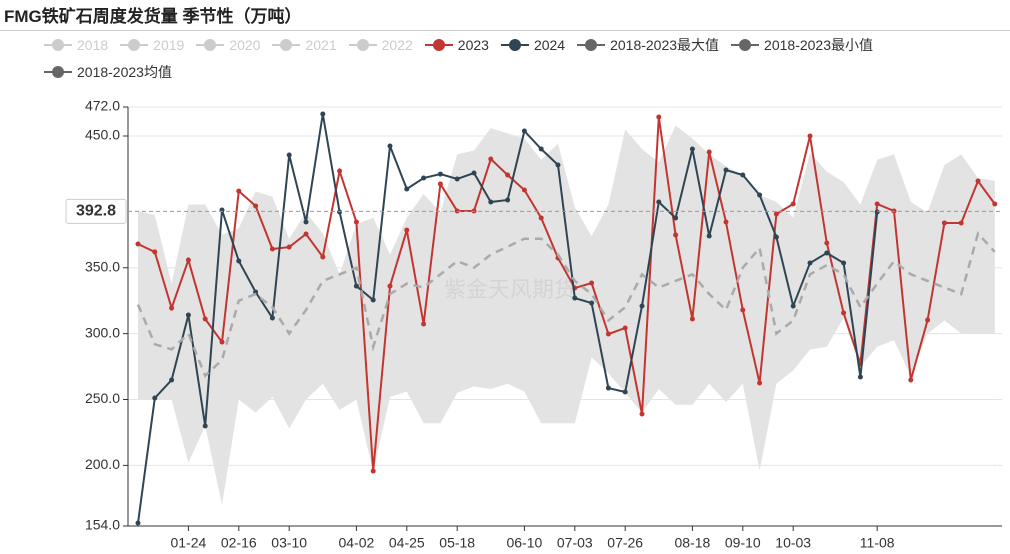 This screenshot has width=1010, height=554. What do you see at coordinates (152, 45) in the screenshot?
I see `legend-item: 2019` at bounding box center [152, 45].